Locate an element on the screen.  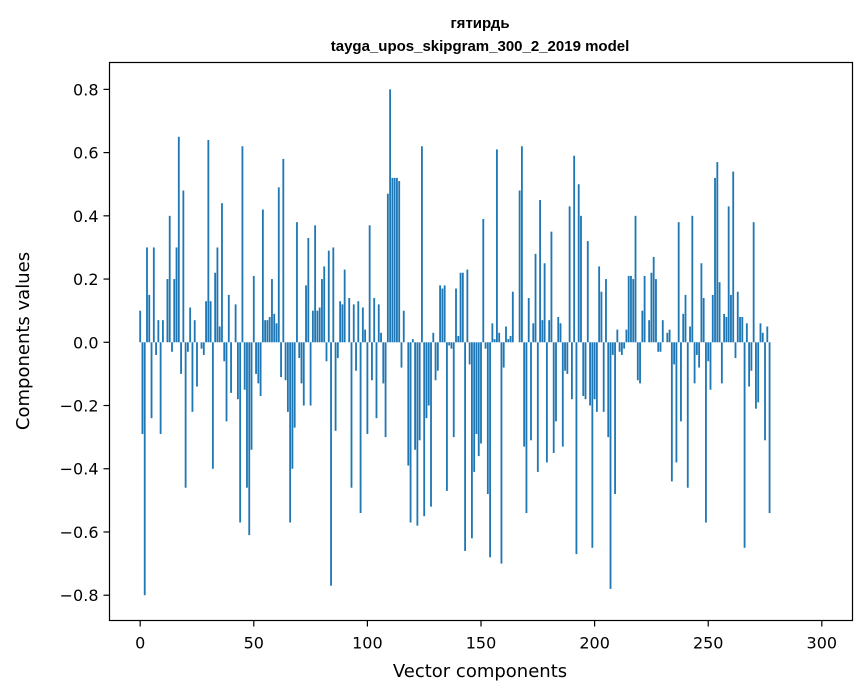
x-tick-label: 0 is located at coordinates (140, 643).